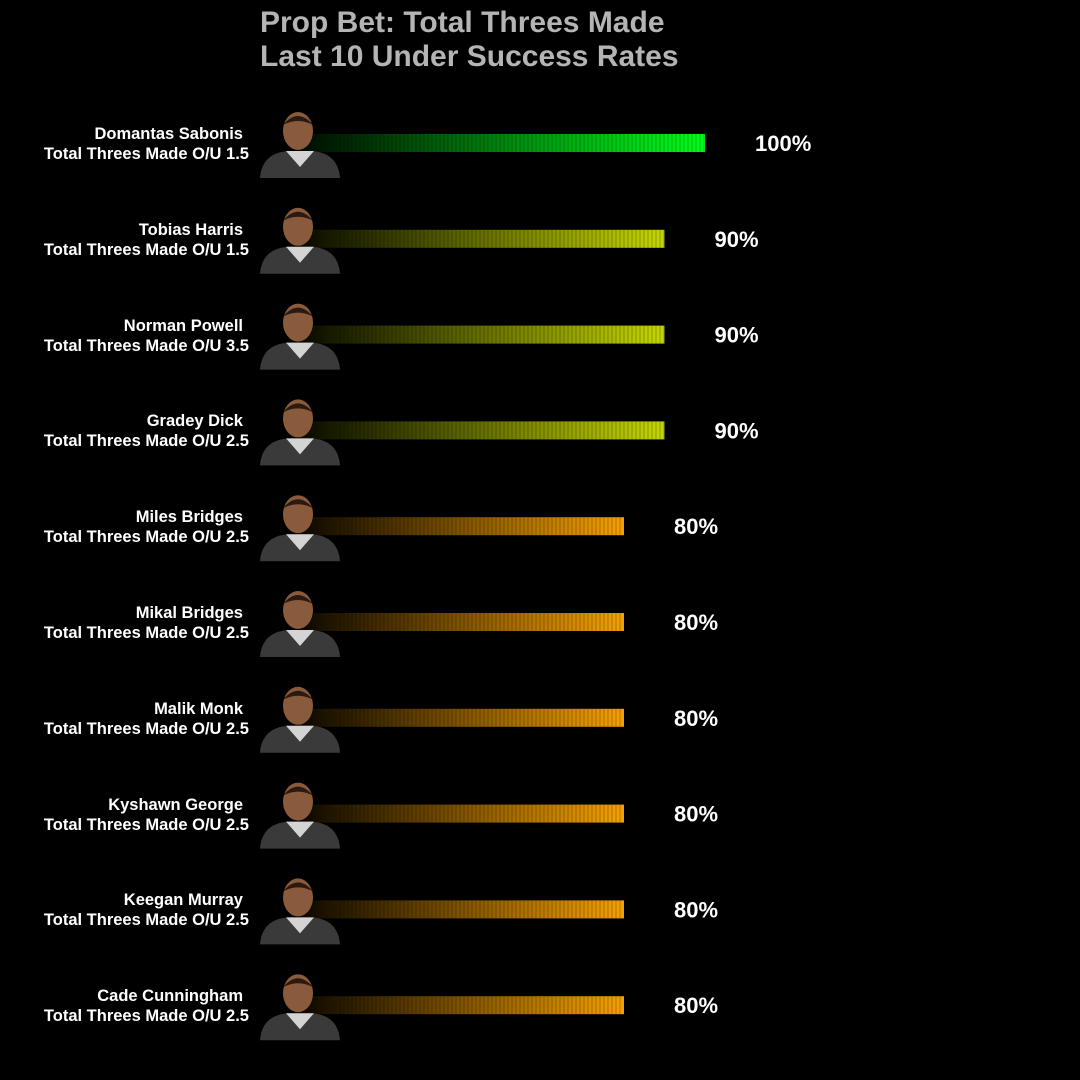 This screenshot has height=1080, width=1080. Describe the element at coordinates (189, 613) in the screenshot. I see `player-name: Mikal Bridges` at that location.